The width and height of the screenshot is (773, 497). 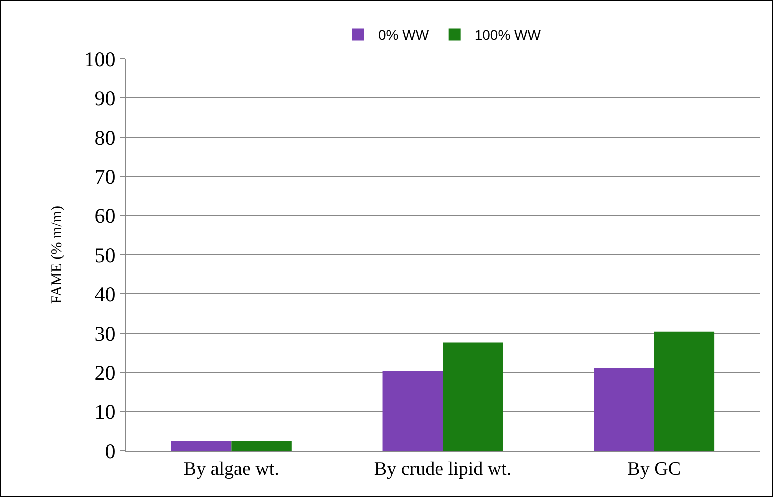 I want to click on legend-label: 0% WW, so click(x=404, y=35).